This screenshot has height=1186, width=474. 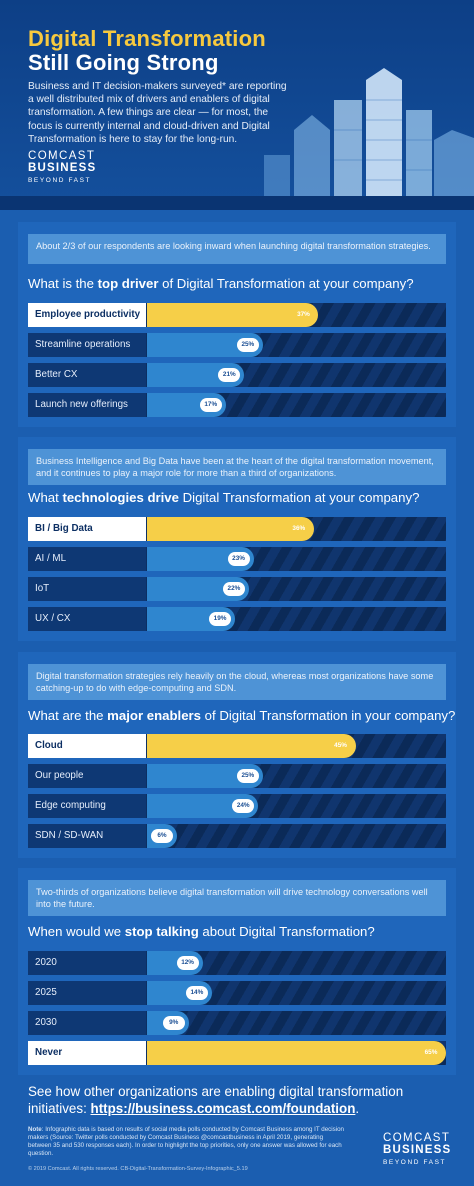 What do you see at coordinates (243, 806) in the screenshot?
I see `bar-value-label: 24%` at bounding box center [243, 806].